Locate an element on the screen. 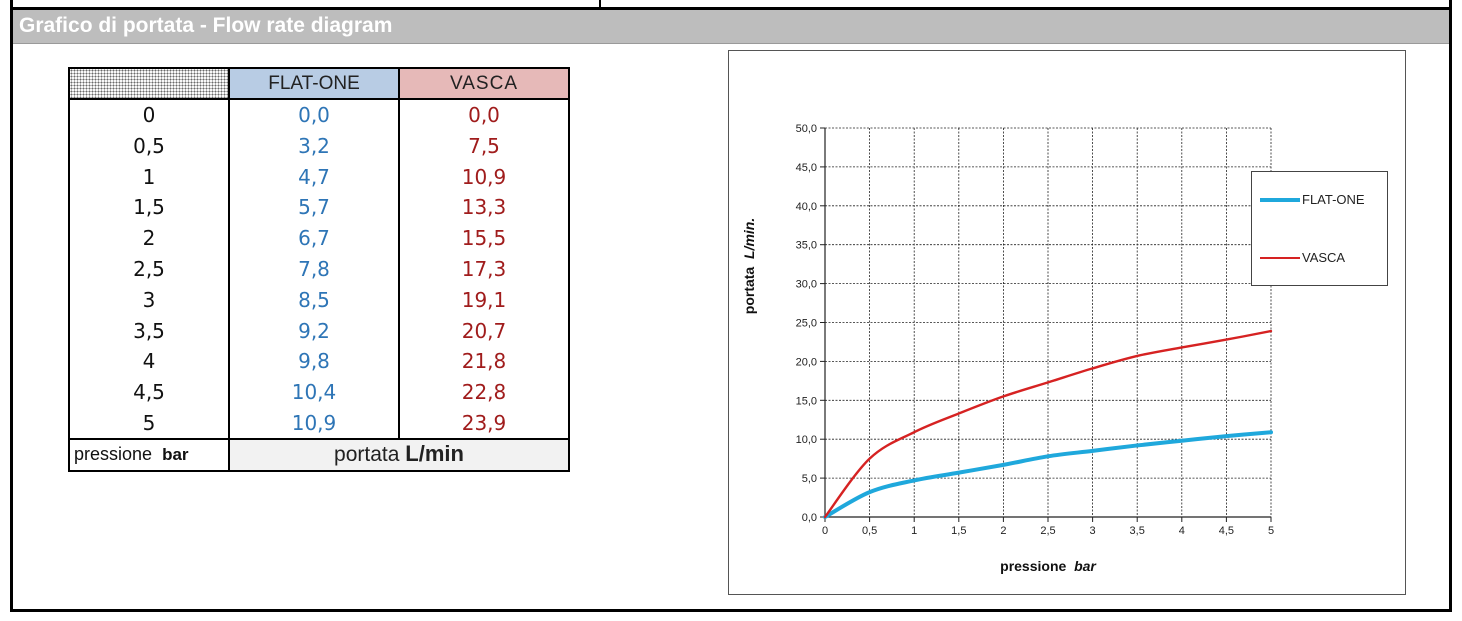 Image resolution: width=1462 pixels, height=621 pixels. pressure-cell: 0,5 is located at coordinates (149, 145).